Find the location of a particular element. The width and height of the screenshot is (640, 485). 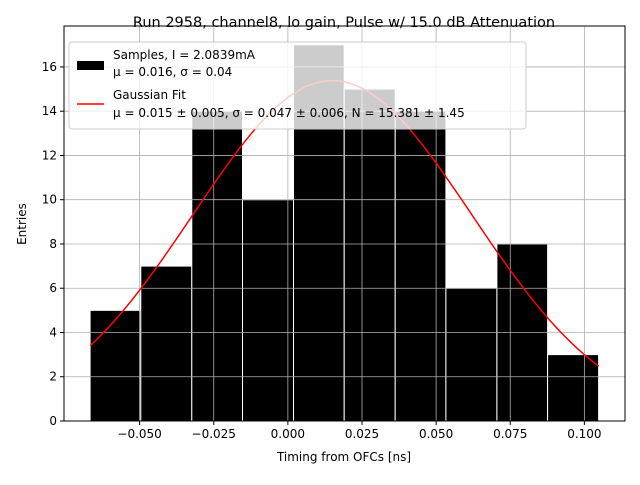

y-tick-label: 14 is located at coordinates (49, 111).